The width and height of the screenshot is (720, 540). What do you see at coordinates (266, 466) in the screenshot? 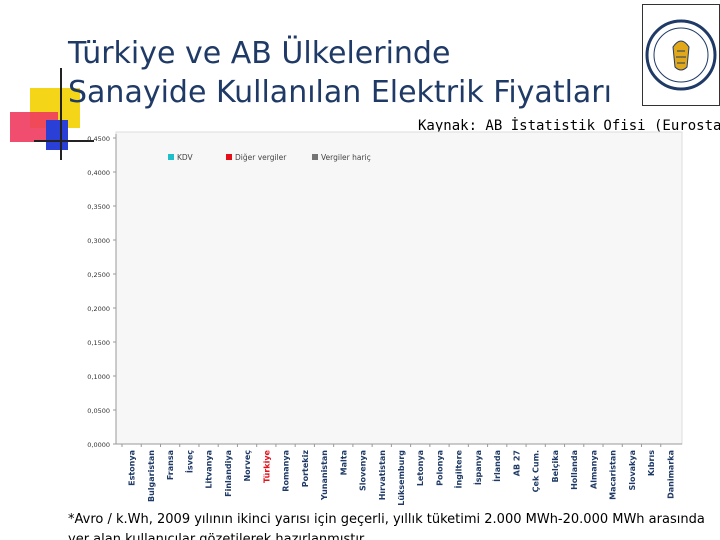
I see `category-label: Türkiye` at bounding box center [266, 466].